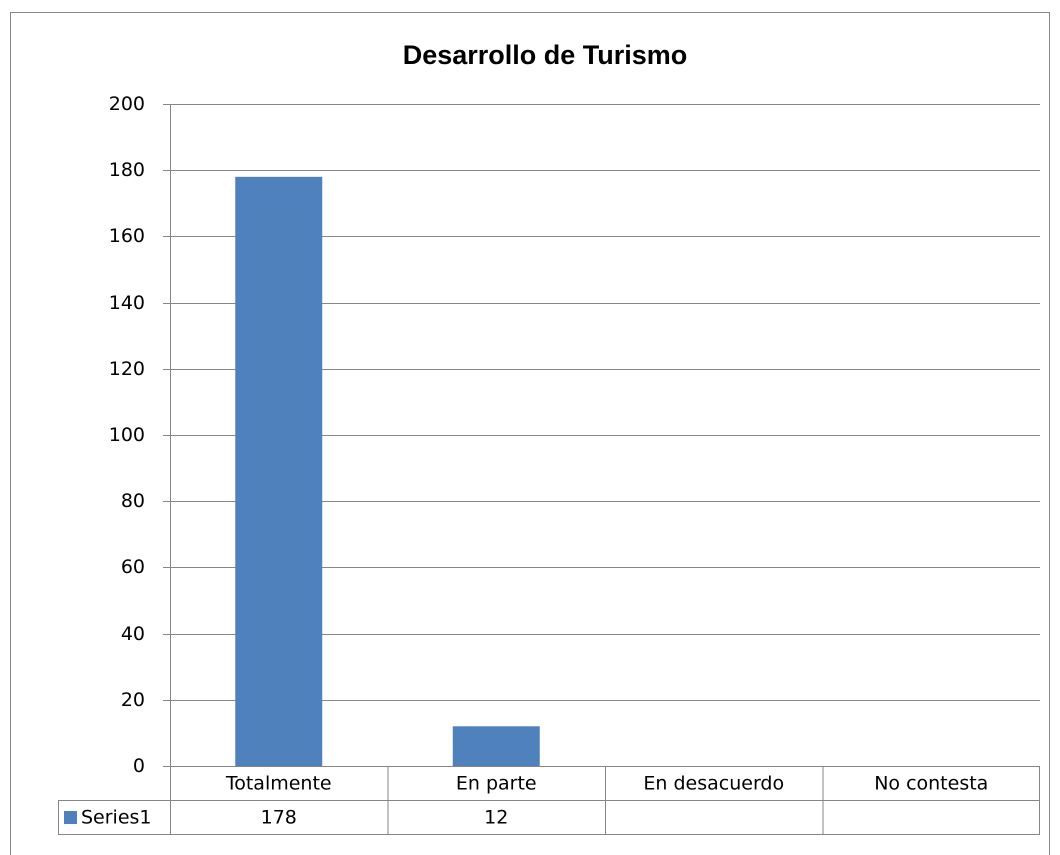 The width and height of the screenshot is (1060, 855). Describe the element at coordinates (70, 817) in the screenshot. I see `legend-swatch` at that location.